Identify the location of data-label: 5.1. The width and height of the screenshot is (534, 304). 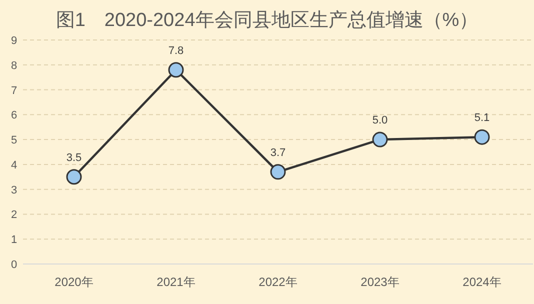
(482, 118).